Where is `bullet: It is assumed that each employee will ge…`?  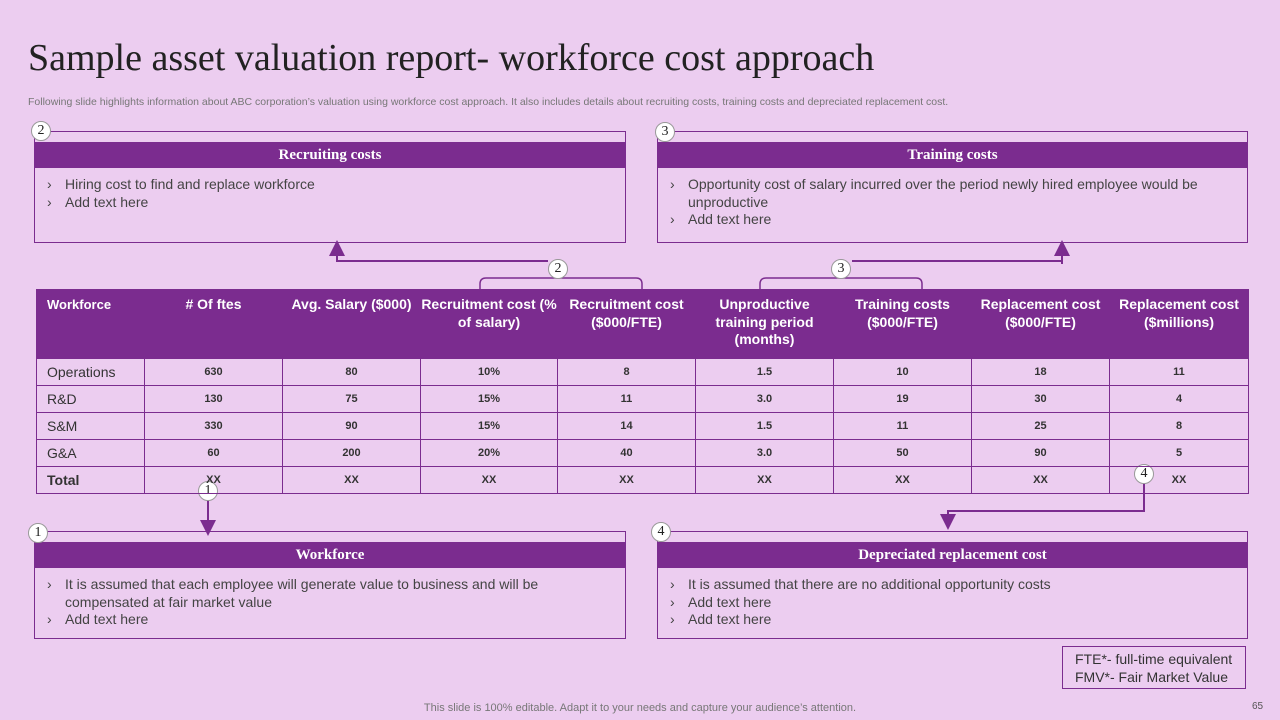 bullet: It is assumed that each employee will ge… is located at coordinates (316, 593).